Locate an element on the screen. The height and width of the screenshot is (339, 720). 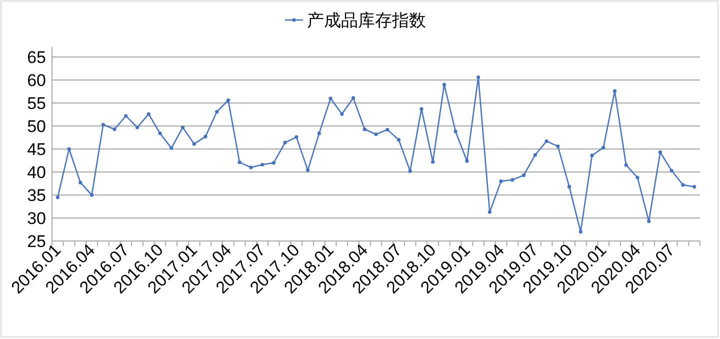
y-tick-label: 35 is located at coordinates (36, 195).